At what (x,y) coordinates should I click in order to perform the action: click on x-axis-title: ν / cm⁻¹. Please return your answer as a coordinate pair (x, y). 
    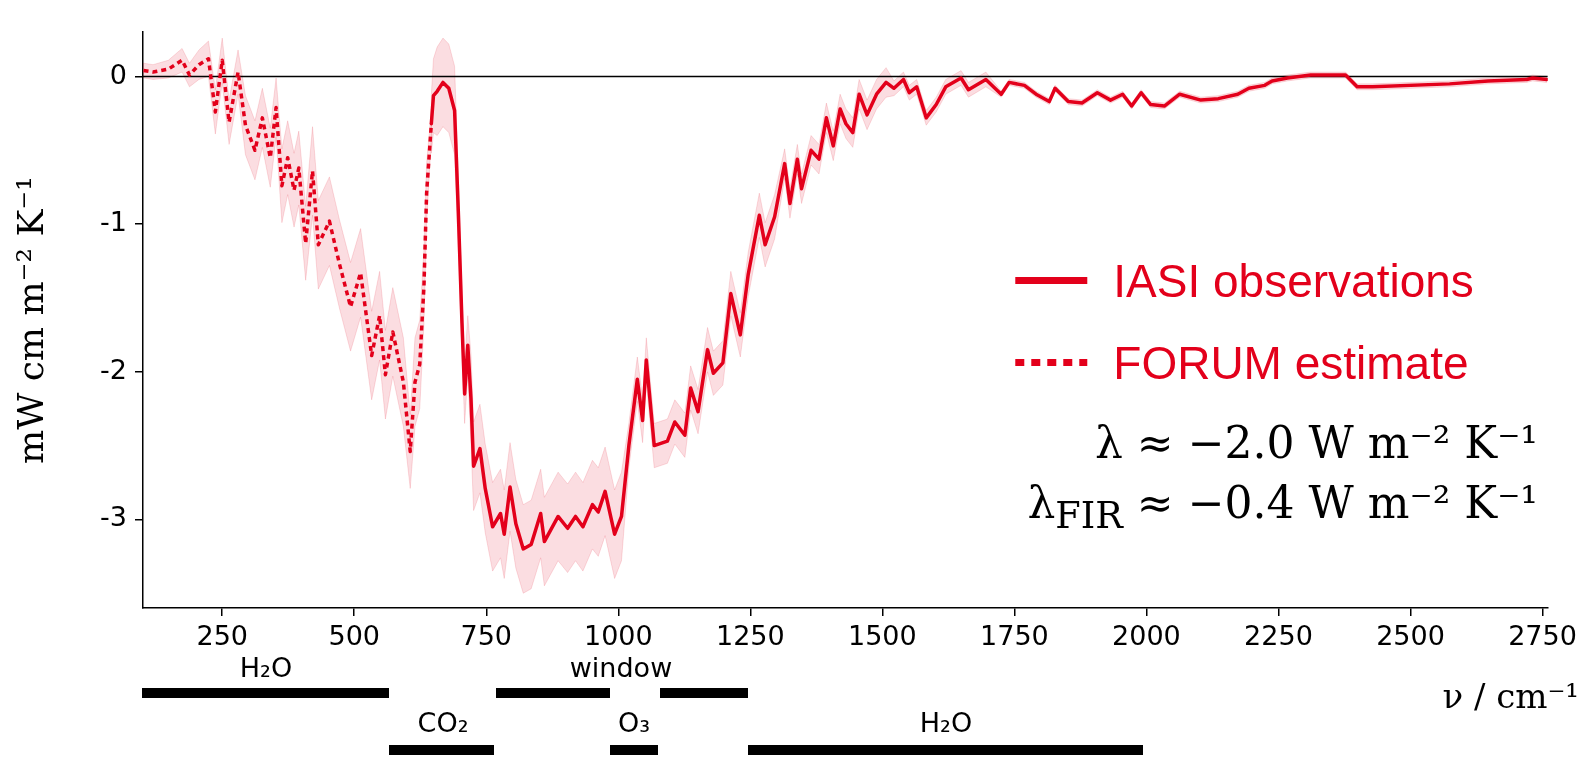
    Looking at the image, I should click on (1511, 696).